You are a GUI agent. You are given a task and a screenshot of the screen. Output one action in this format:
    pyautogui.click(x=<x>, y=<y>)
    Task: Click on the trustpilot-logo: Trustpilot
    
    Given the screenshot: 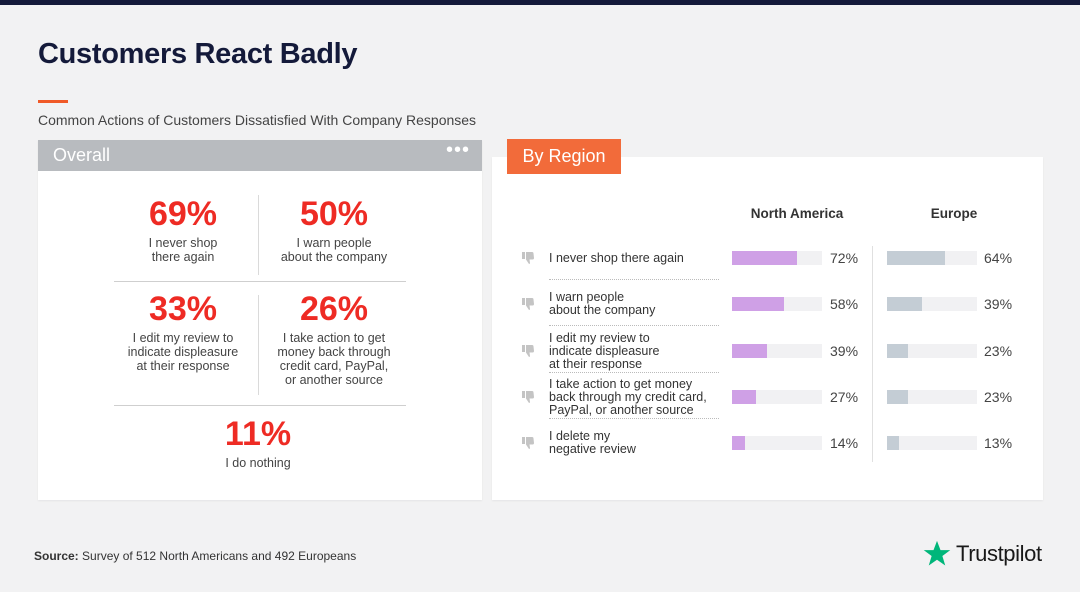 What is the action you would take?
    pyautogui.click(x=982, y=554)
    